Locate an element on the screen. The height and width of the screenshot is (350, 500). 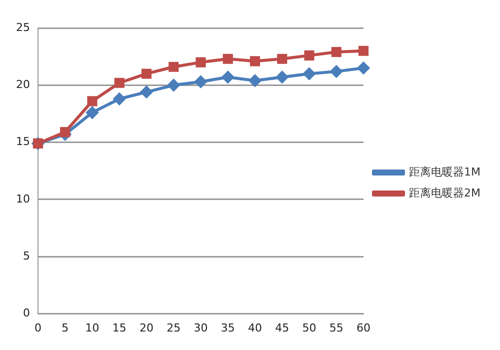
x-tick-label: 25 is located at coordinates (173, 327).